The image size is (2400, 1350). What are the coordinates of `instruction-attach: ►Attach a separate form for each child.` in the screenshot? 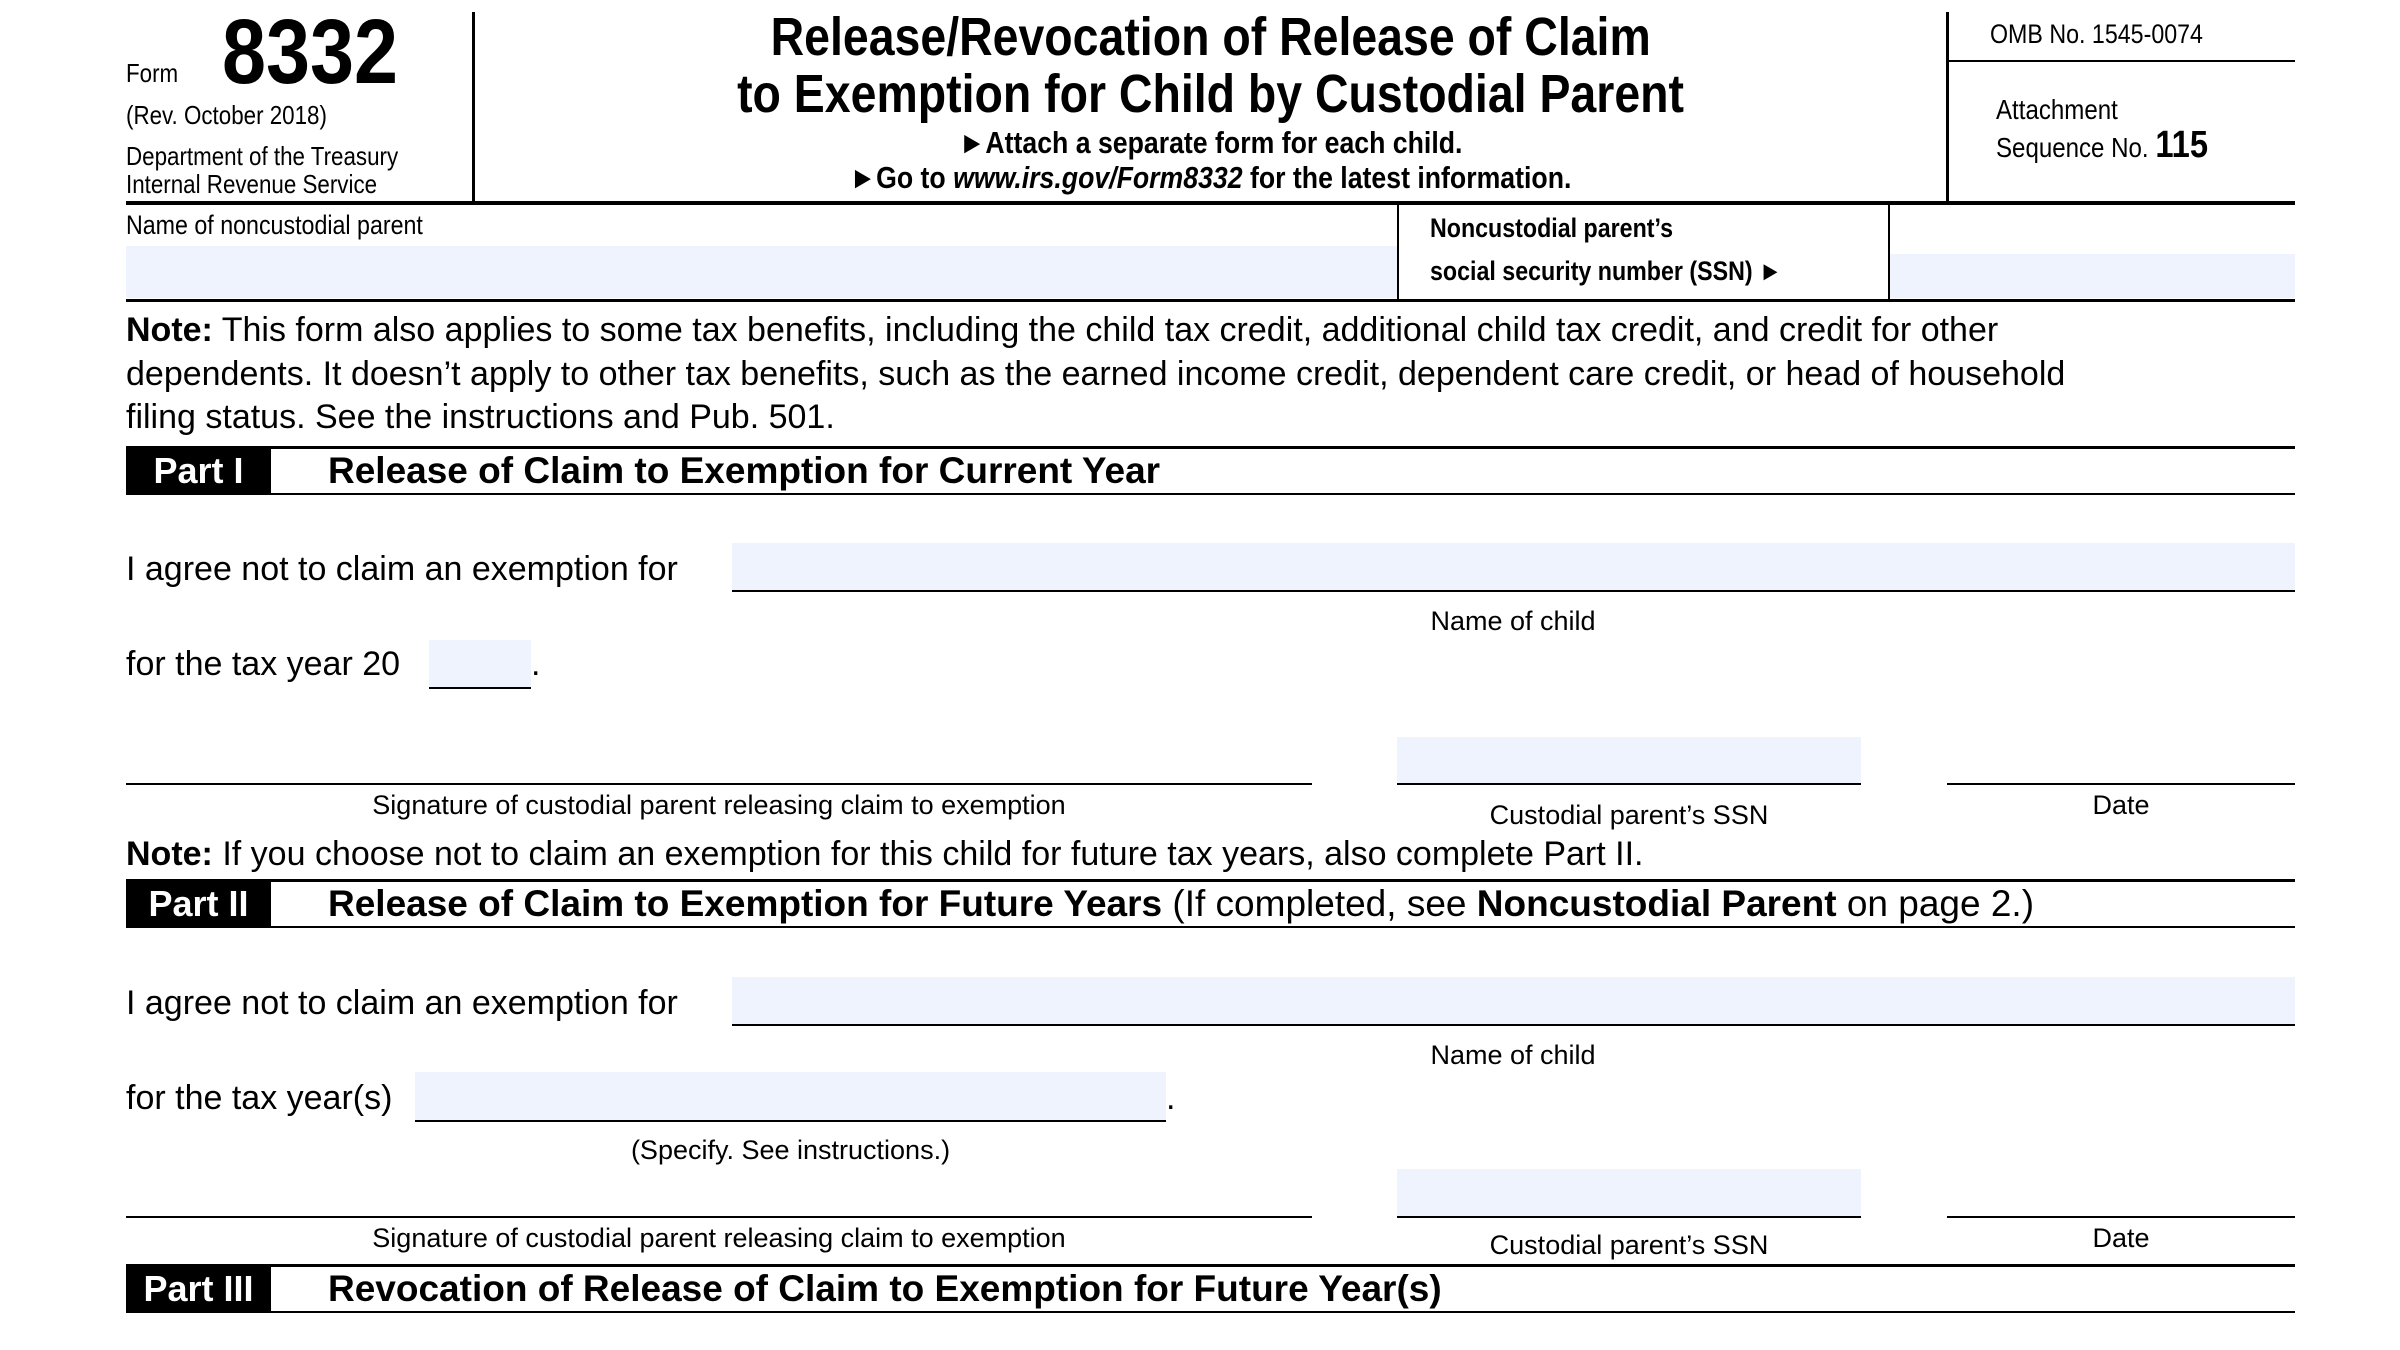 It's located at (1210, 142).